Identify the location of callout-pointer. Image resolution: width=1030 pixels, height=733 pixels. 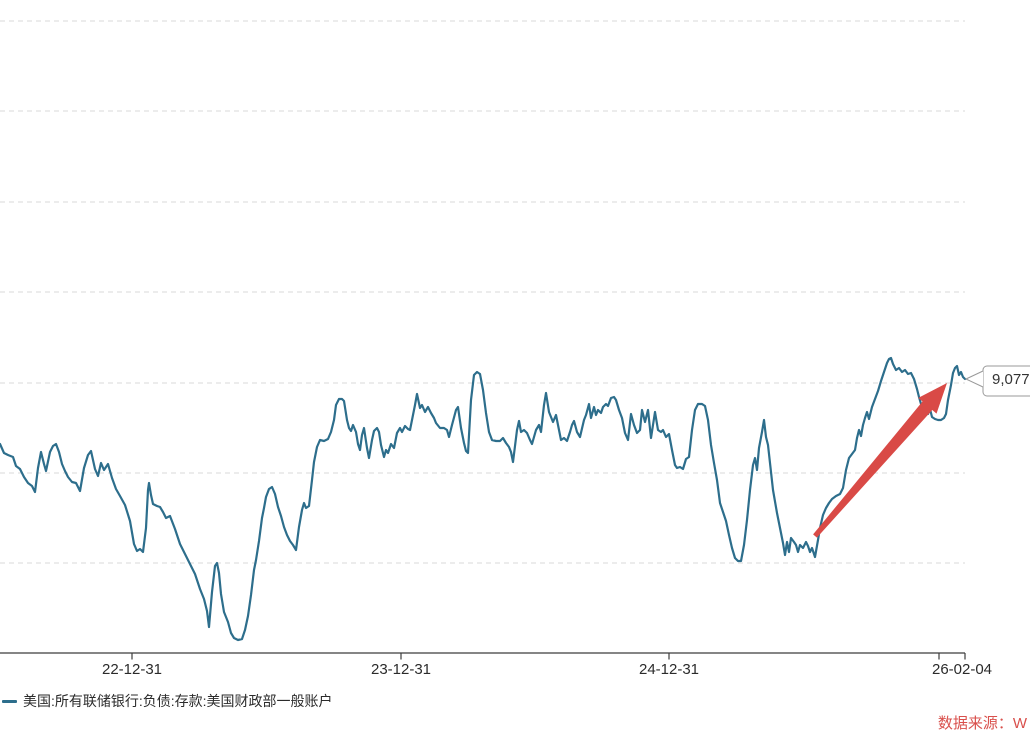
(974, 379).